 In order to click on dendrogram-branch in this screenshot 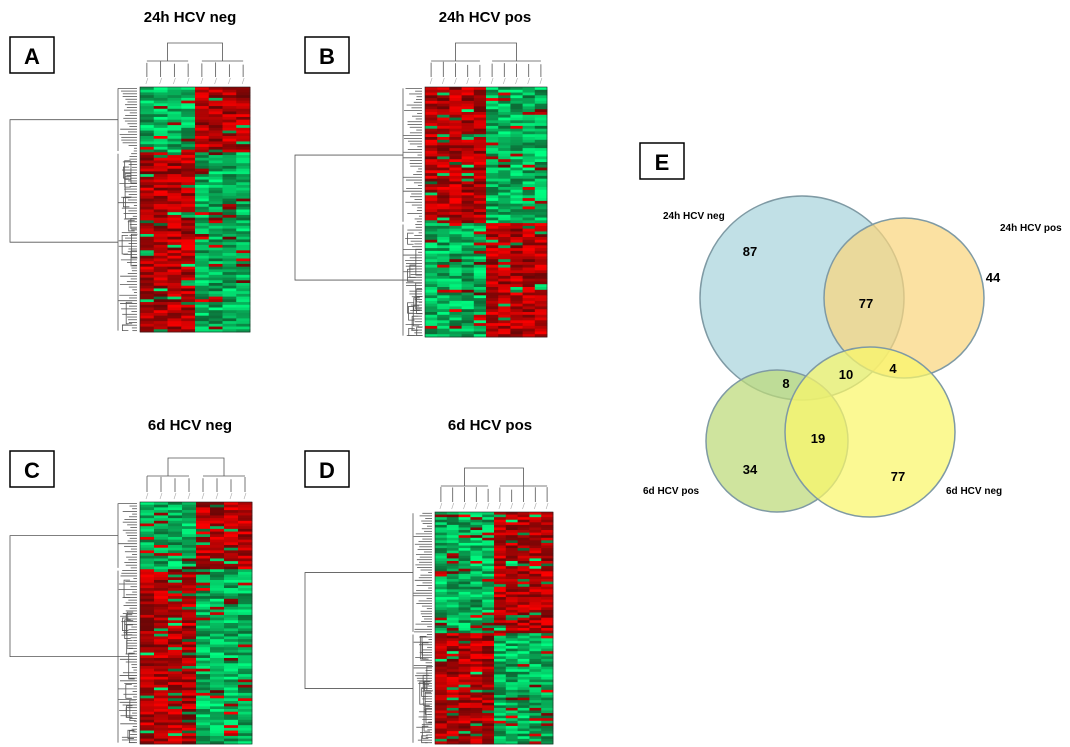, I will do `click(196, 466)`.